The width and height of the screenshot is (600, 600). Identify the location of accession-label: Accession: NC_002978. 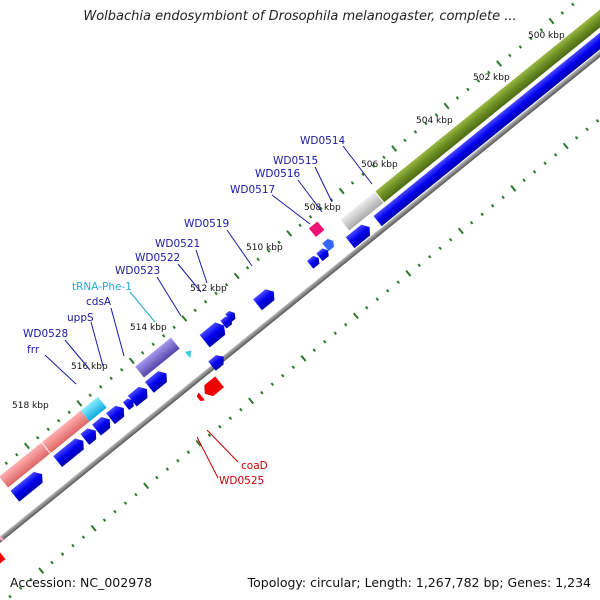
(81, 582).